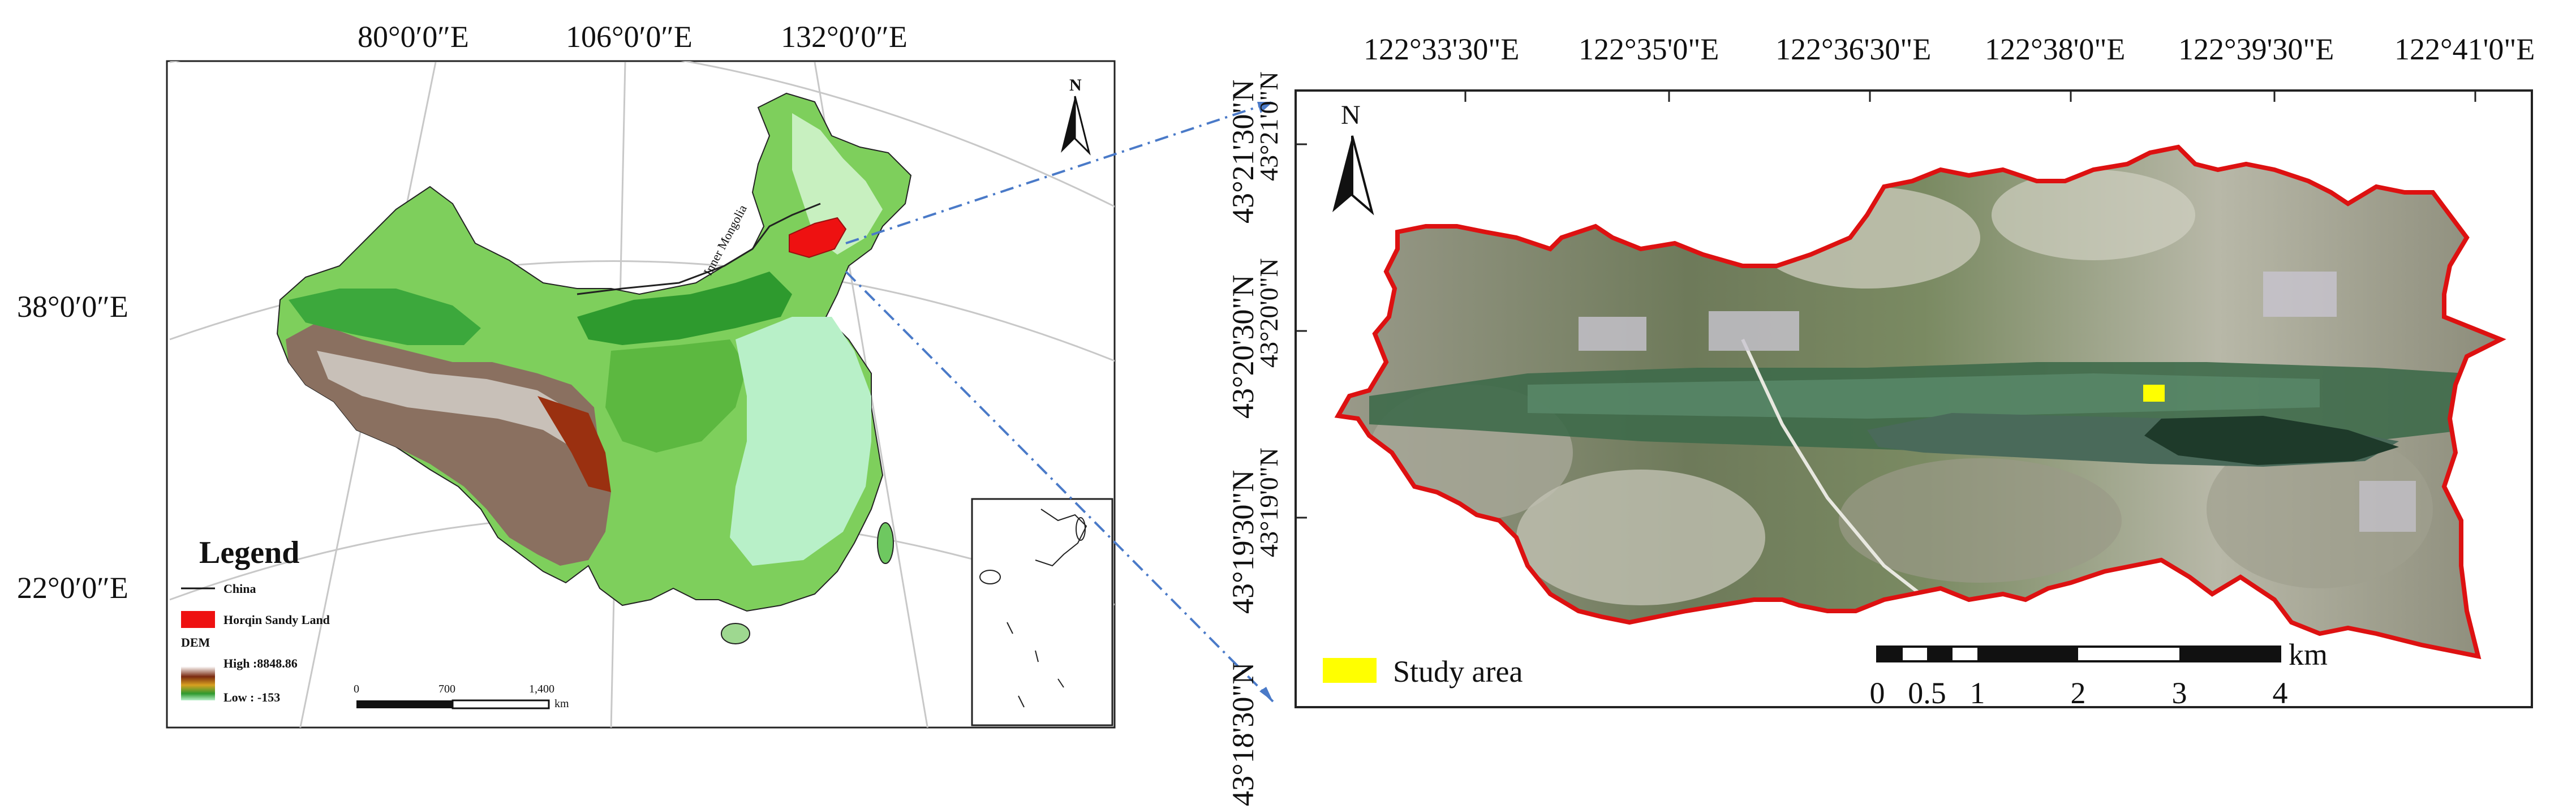 This screenshot has width=2576, height=809. I want to click on legend-dem-title: DEM, so click(195, 642).